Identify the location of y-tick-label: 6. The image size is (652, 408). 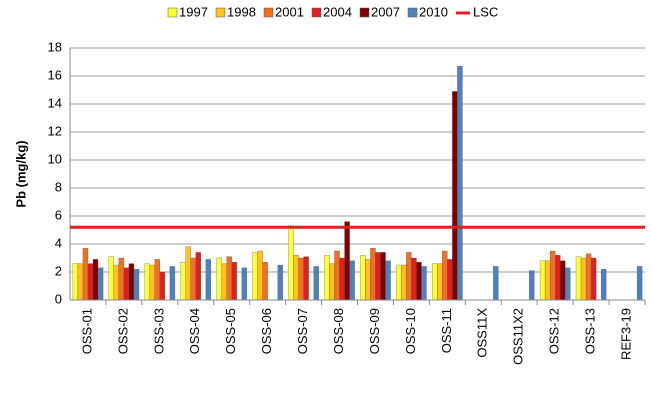
(58, 214).